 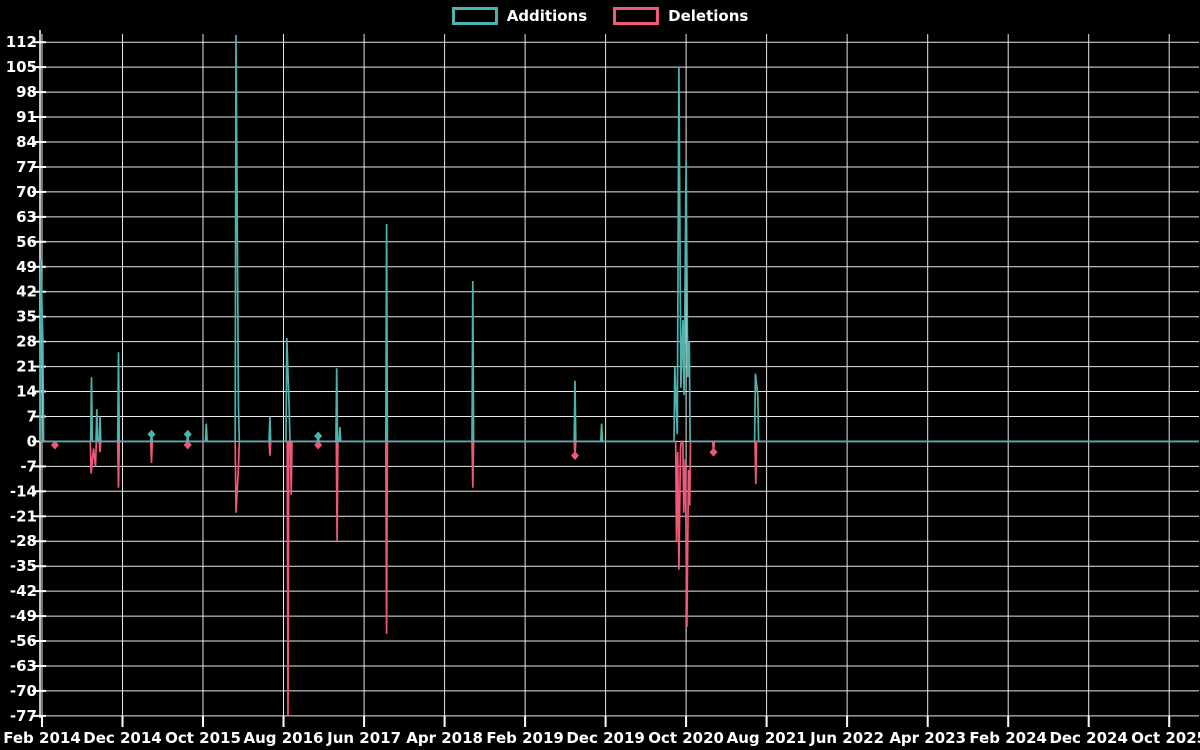 I want to click on y-tick-label: 35, so click(x=26, y=317).